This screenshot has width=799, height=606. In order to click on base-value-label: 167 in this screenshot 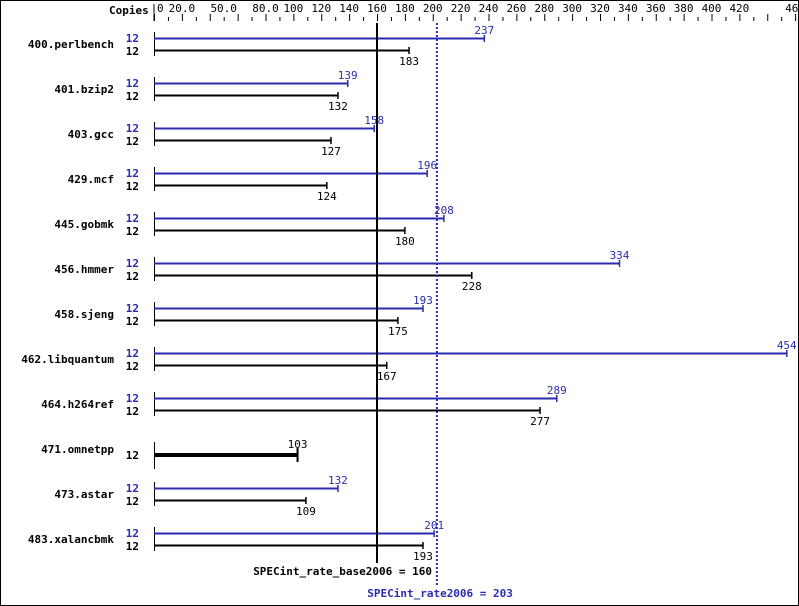, I will do `click(387, 376)`.